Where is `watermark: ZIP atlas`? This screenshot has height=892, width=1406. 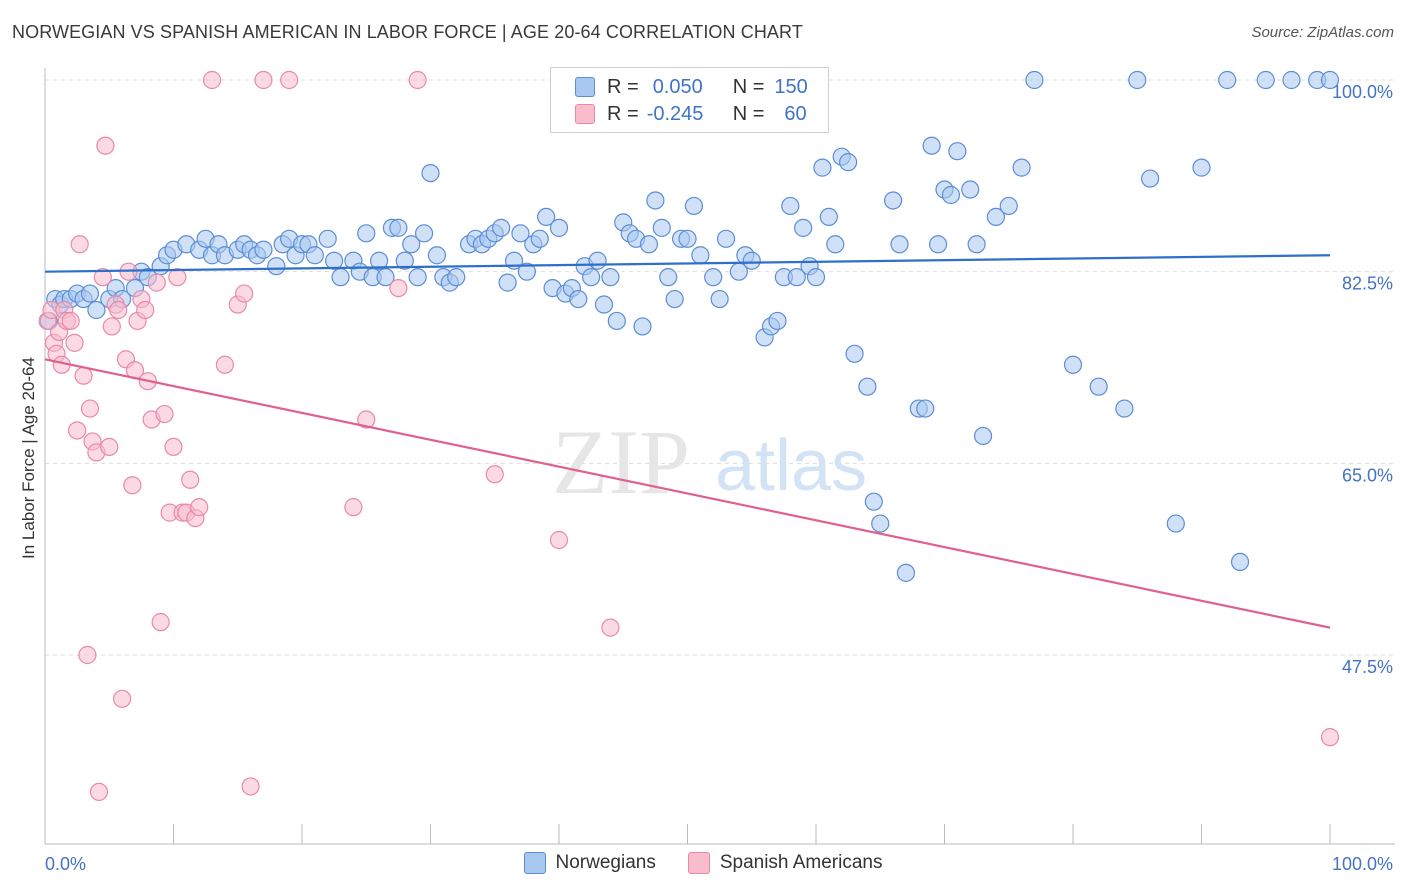 watermark: ZIP atlas is located at coordinates (709, 462).